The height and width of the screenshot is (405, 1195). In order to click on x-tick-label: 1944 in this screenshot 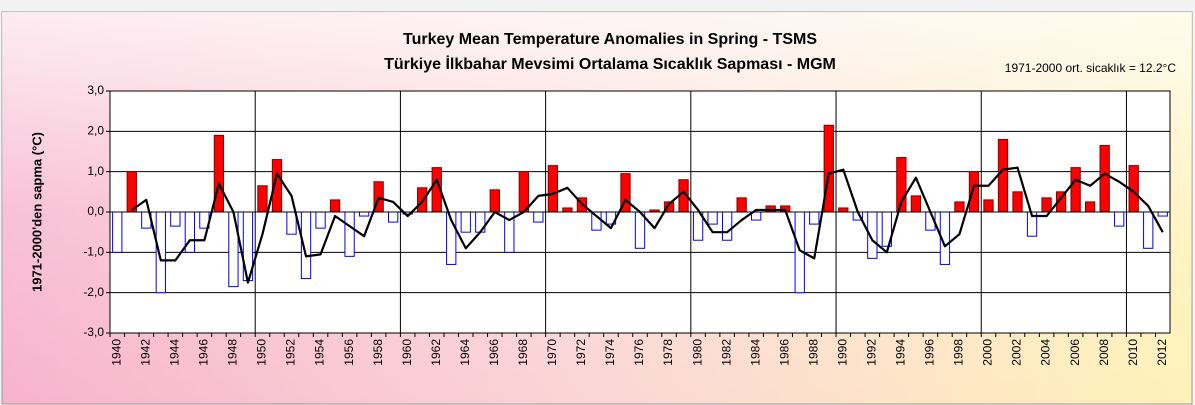, I will do `click(175, 352)`.